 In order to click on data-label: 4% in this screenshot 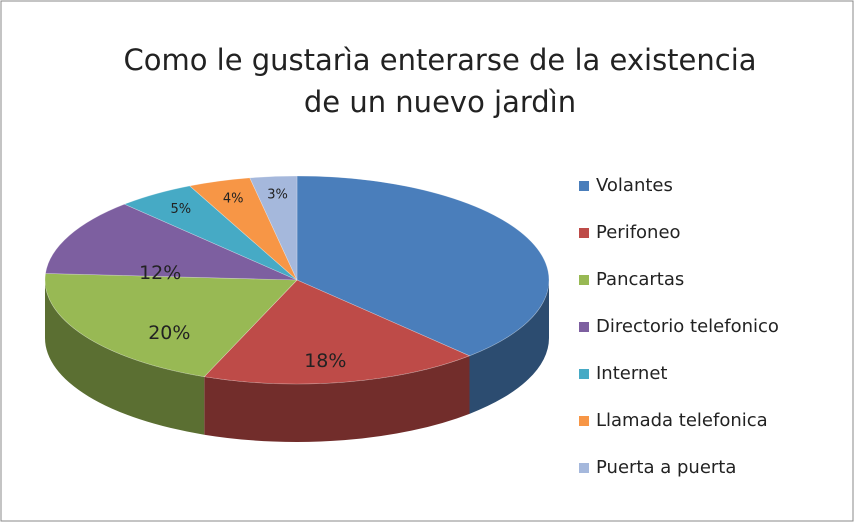, I will do `click(233, 198)`.